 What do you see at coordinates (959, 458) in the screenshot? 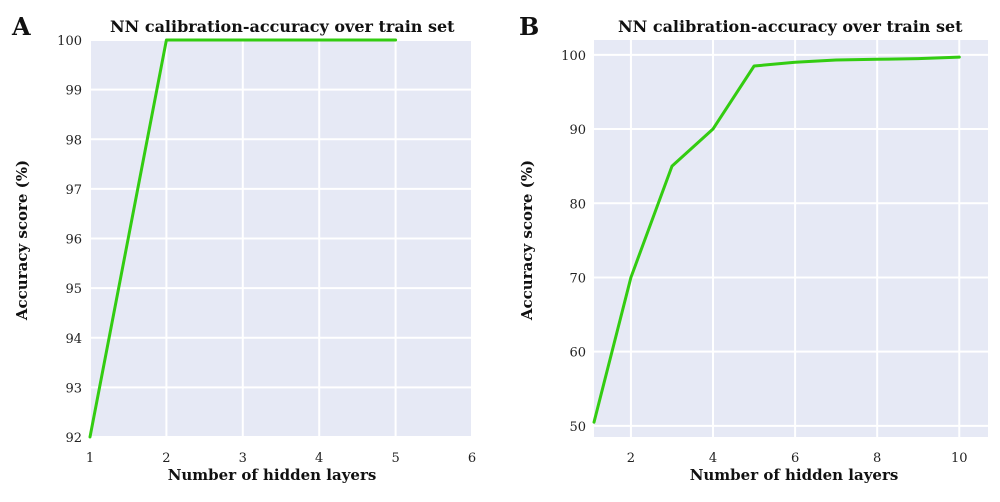
I see `x-tick-label: 10` at bounding box center [959, 458].